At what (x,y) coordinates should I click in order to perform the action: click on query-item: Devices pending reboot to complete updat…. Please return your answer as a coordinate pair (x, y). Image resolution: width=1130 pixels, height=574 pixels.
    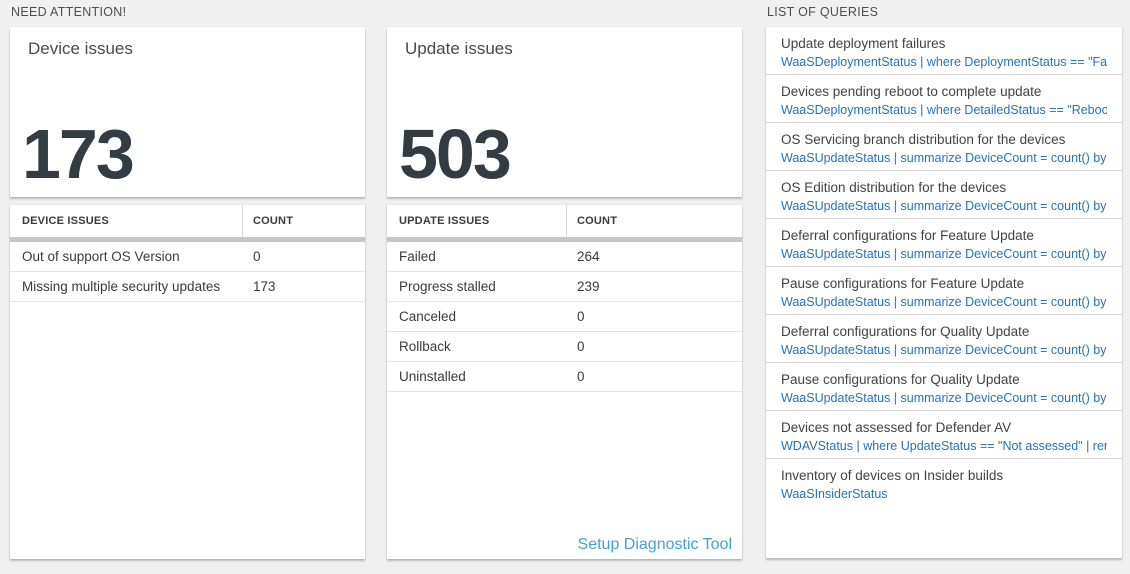
    Looking at the image, I should click on (944, 99).